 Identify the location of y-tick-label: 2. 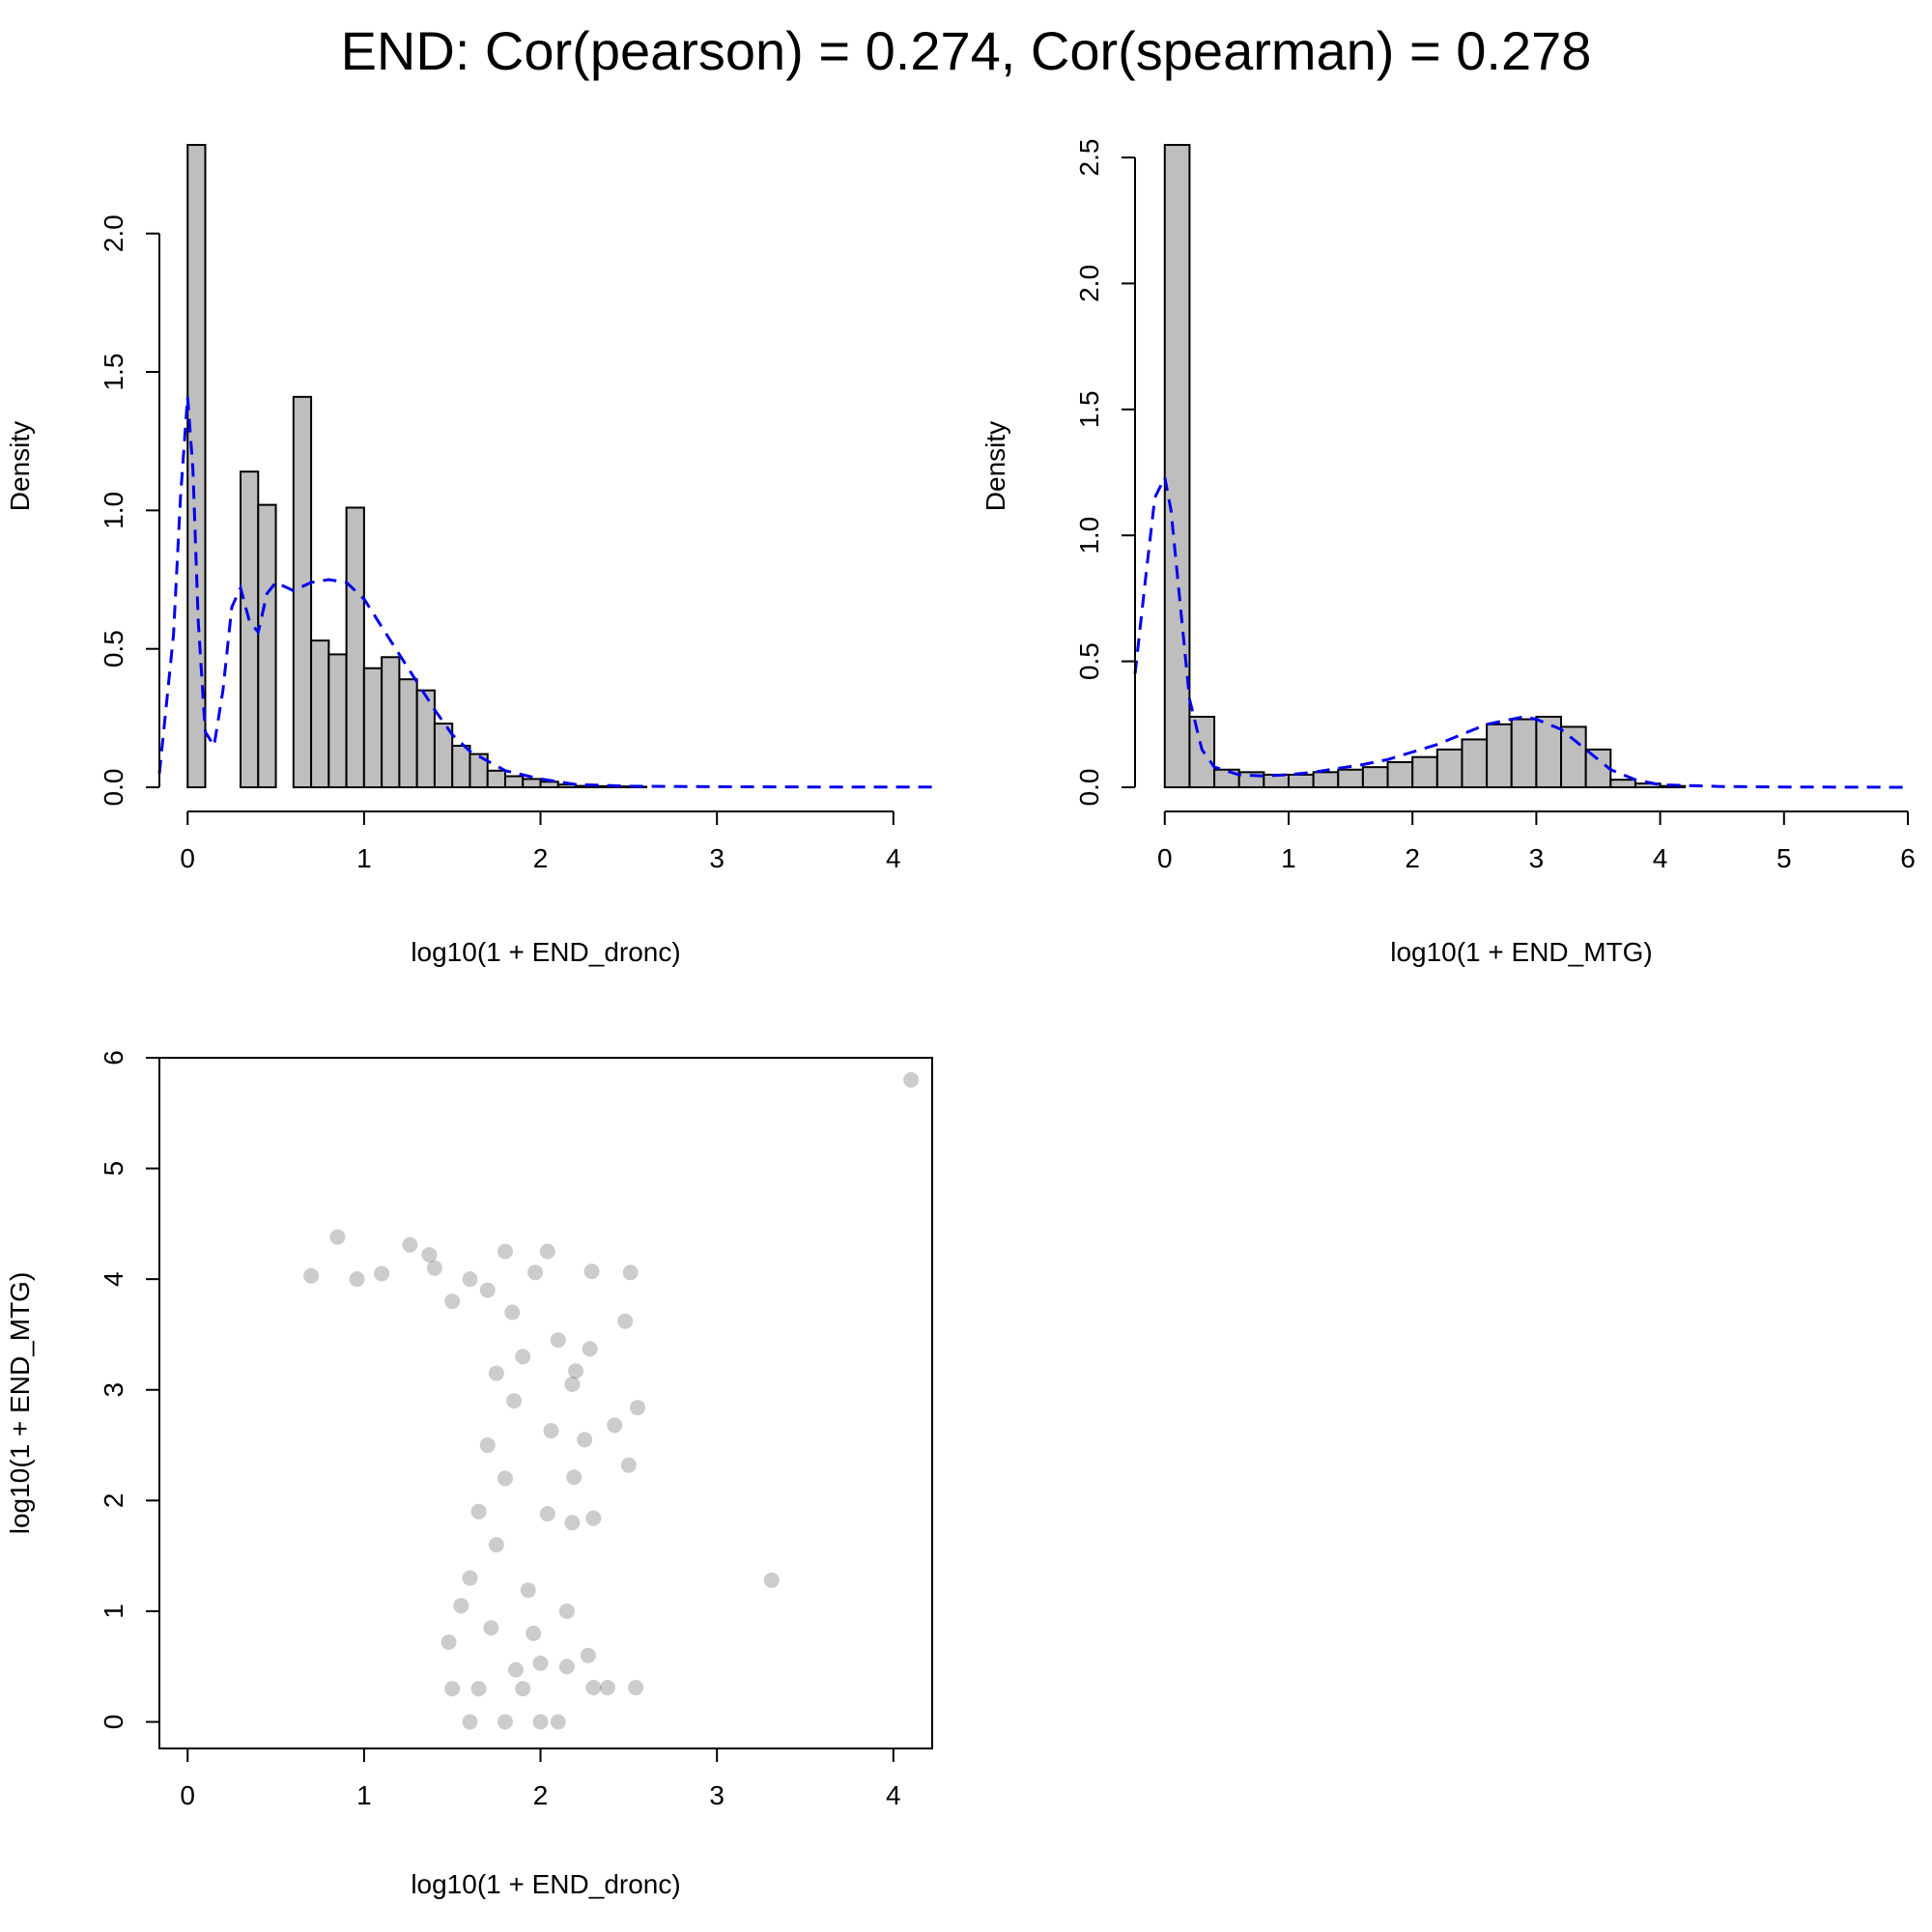
(113, 1501).